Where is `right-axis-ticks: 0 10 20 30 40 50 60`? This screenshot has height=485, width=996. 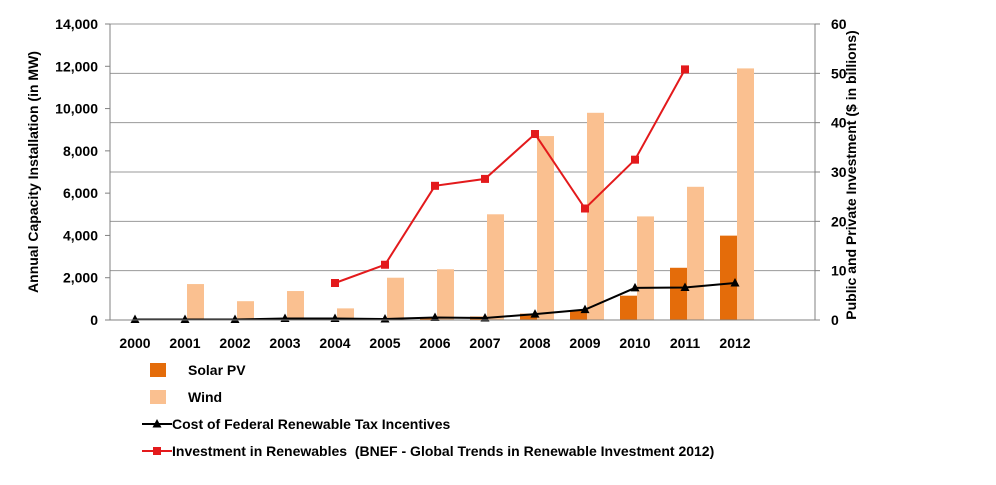 right-axis-ticks: 0 10 20 30 40 50 60 is located at coordinates (831, 172).